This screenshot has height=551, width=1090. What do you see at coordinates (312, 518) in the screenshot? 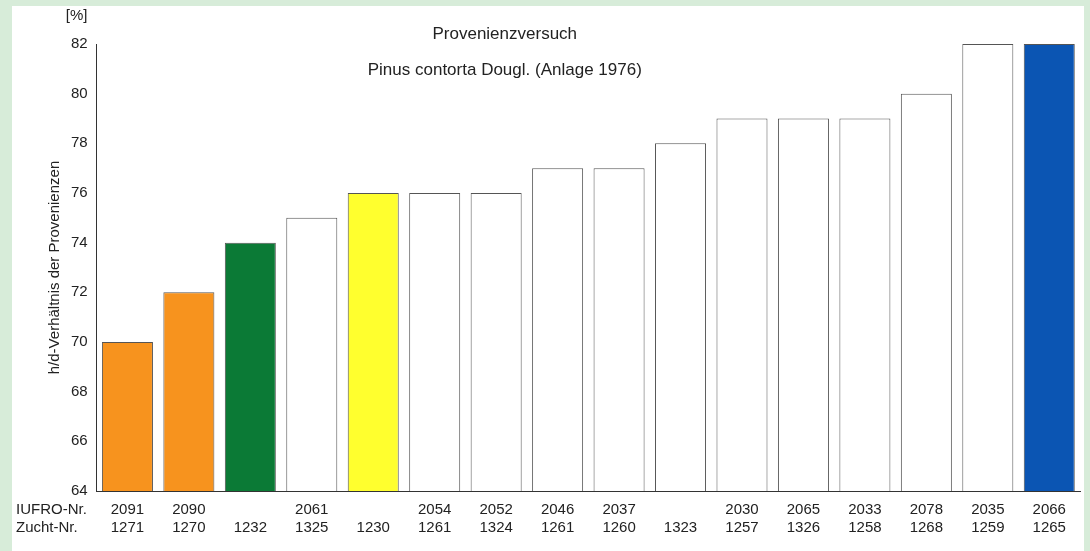
I see `x-tick-label: 2061 1325` at bounding box center [312, 518].